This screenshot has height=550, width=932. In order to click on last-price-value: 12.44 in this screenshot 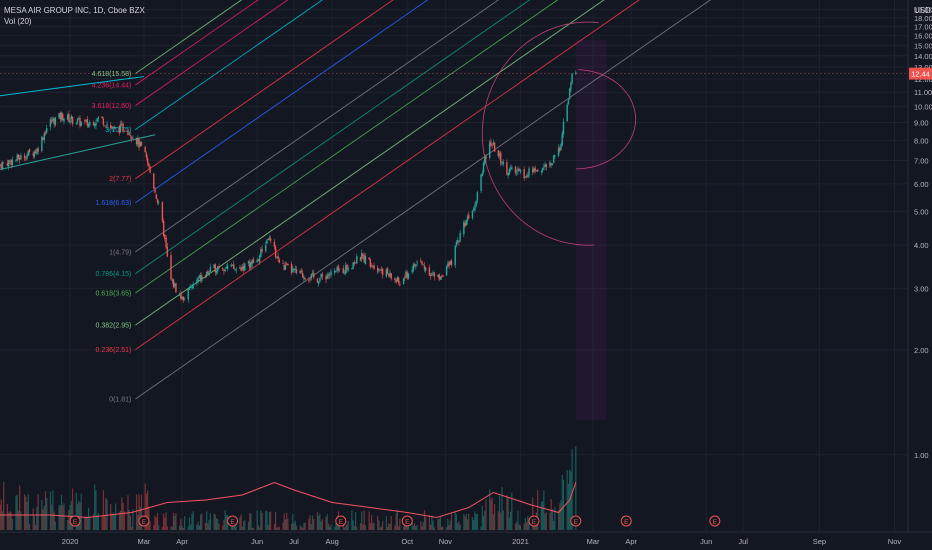, I will do `click(920, 74)`.